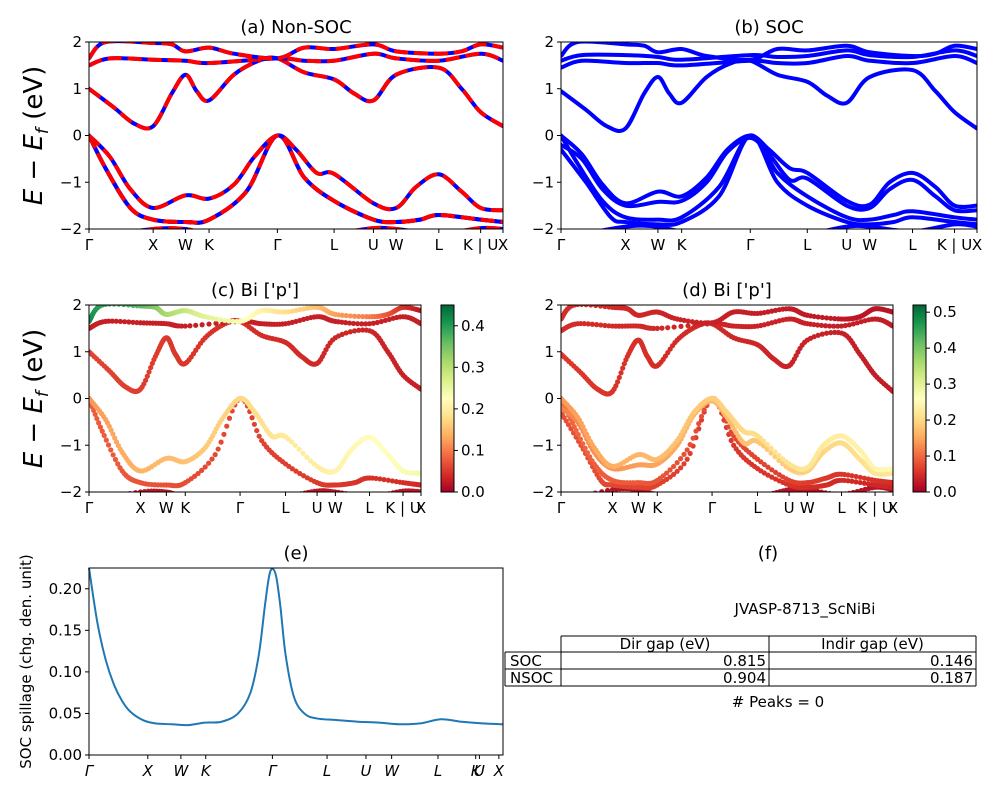  Describe the element at coordinates (778, 702) in the screenshot. I see `table-footer: # Peaks = 0` at that location.